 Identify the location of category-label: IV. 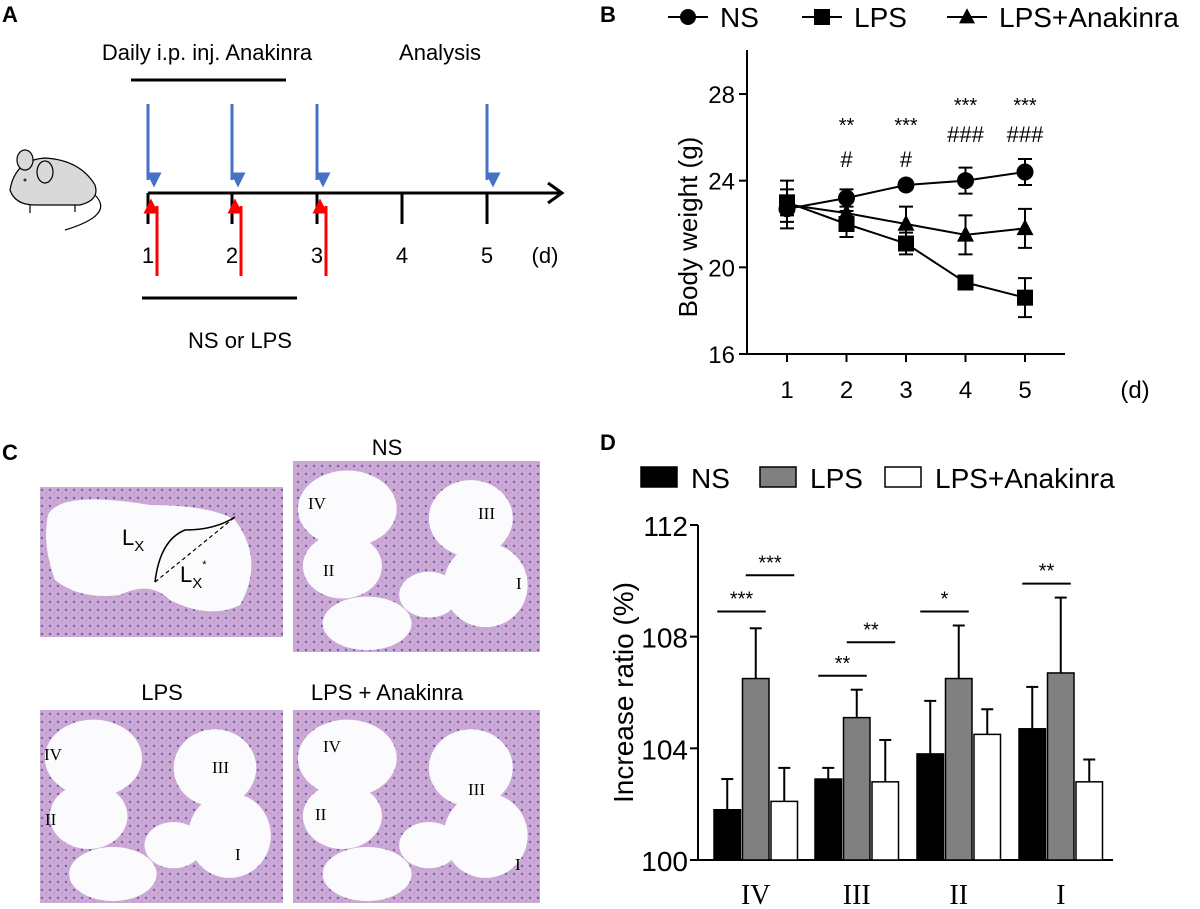
(756, 894).